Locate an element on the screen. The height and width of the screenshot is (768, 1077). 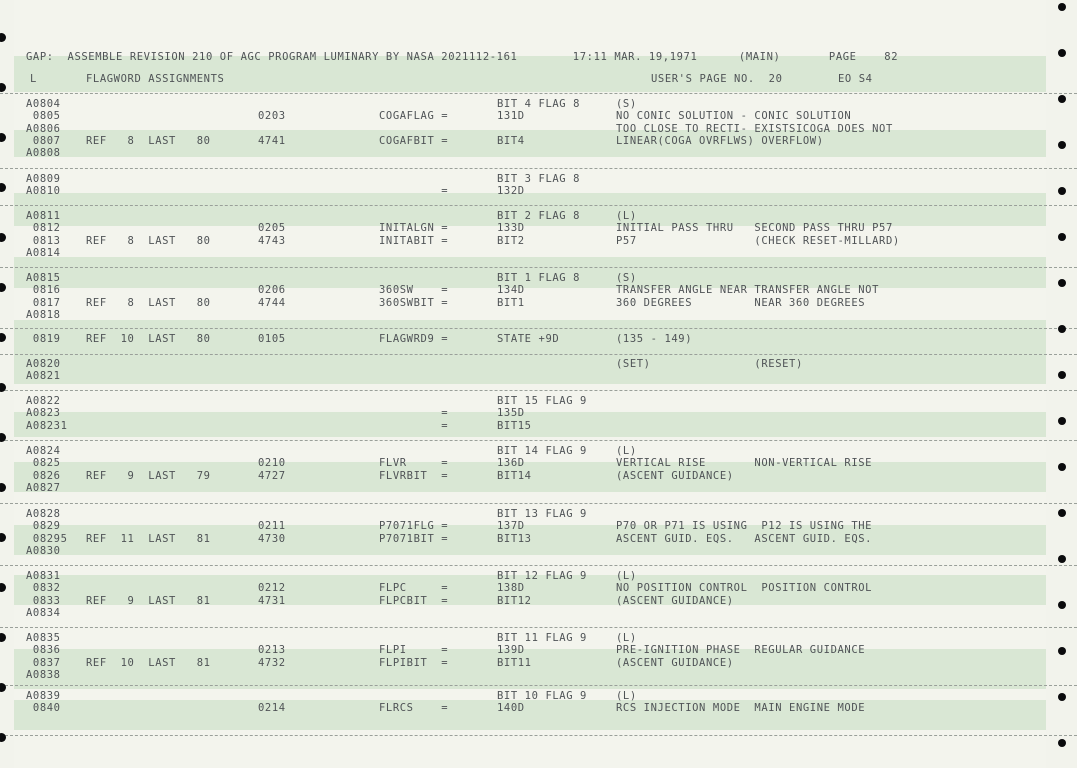
line-number: A0809 is located at coordinates (43, 179).